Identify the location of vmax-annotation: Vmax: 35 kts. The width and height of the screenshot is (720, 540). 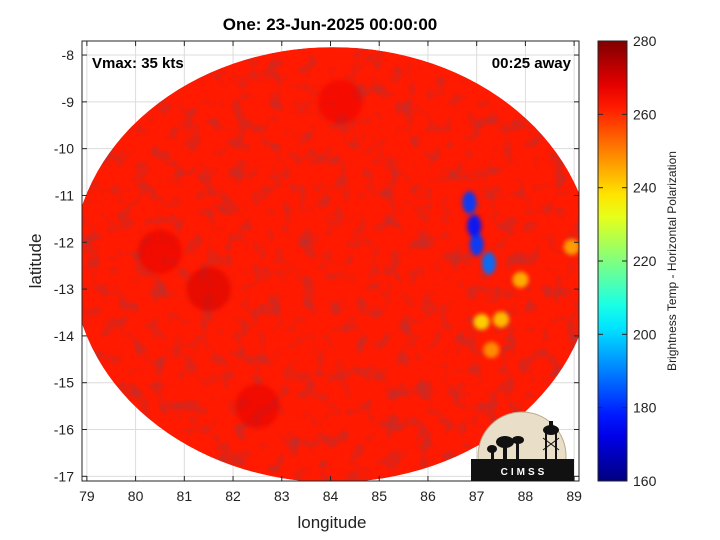
(138, 63).